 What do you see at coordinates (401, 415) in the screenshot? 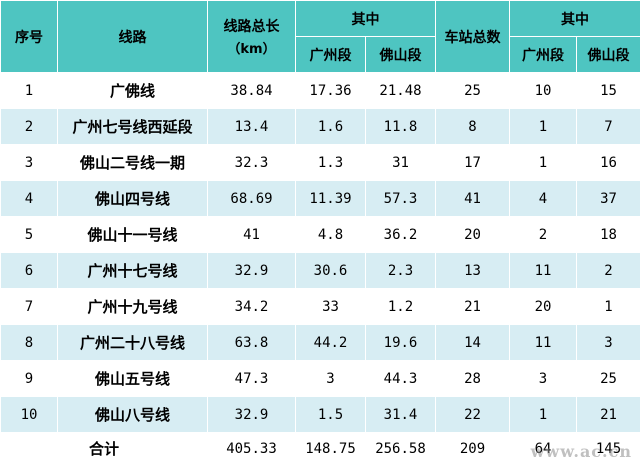
I see `cell-fs-length: 31.4` at bounding box center [401, 415].